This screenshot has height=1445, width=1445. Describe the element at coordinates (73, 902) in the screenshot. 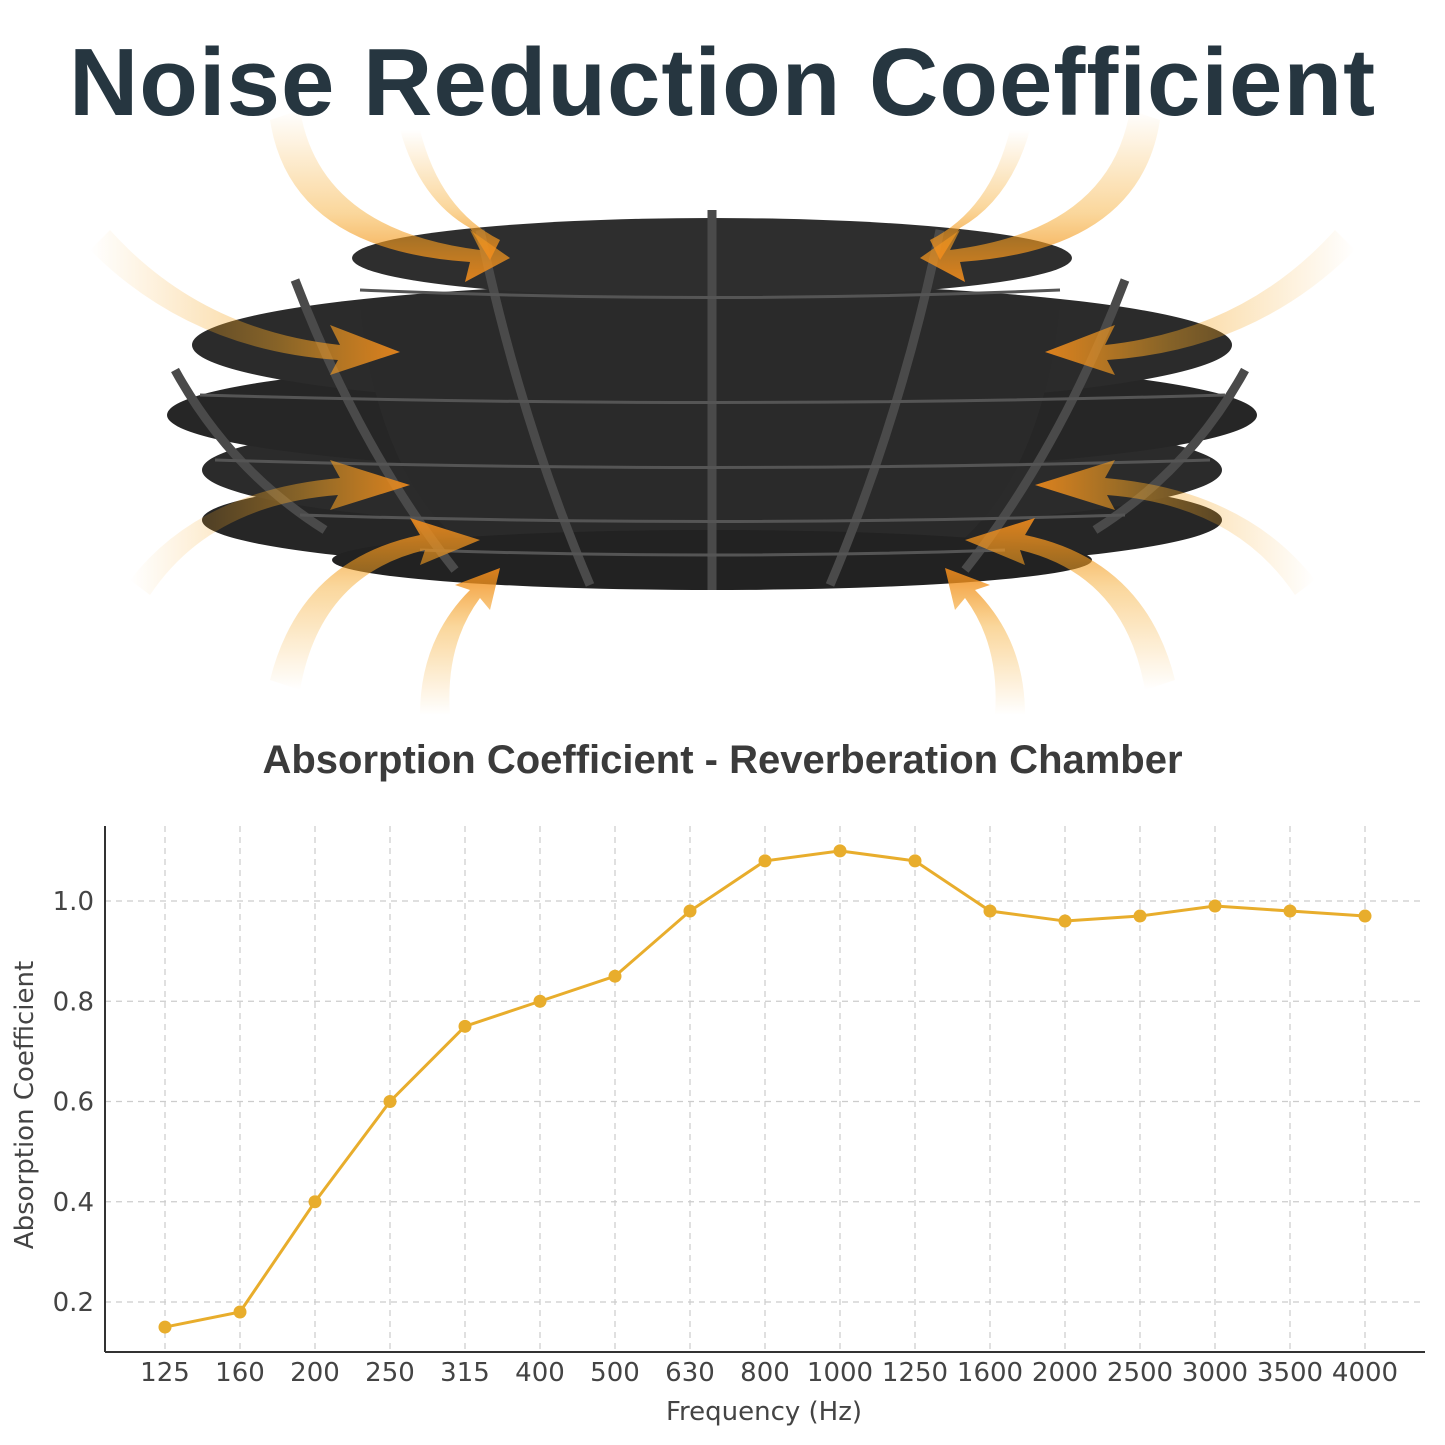

I see `y-tick-label: 1.0` at that location.